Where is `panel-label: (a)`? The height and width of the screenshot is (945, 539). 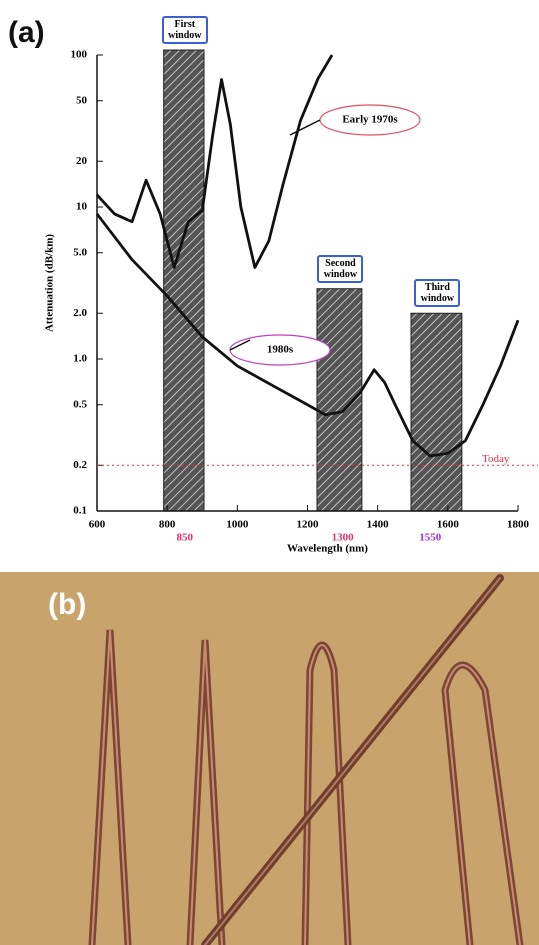
panel-label: (a) is located at coordinates (26, 32).